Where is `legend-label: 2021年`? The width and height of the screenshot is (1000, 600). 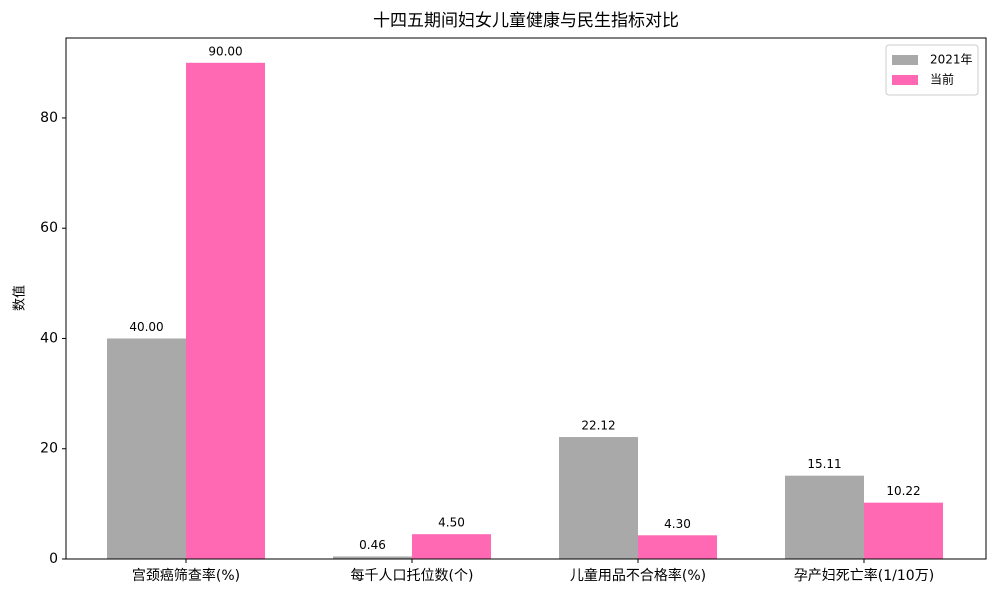
legend-label: 2021年 is located at coordinates (951, 60).